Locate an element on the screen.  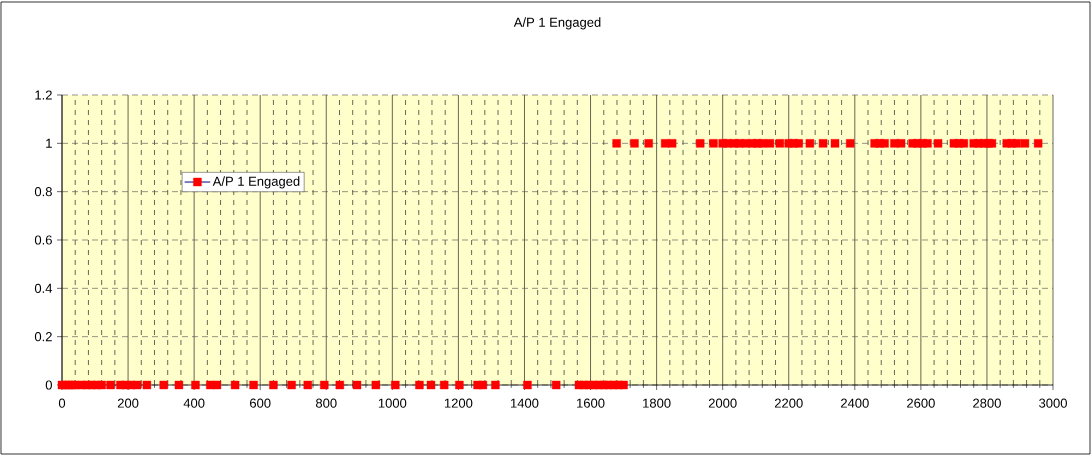
y-tick-label: 1 is located at coordinates (49, 143).